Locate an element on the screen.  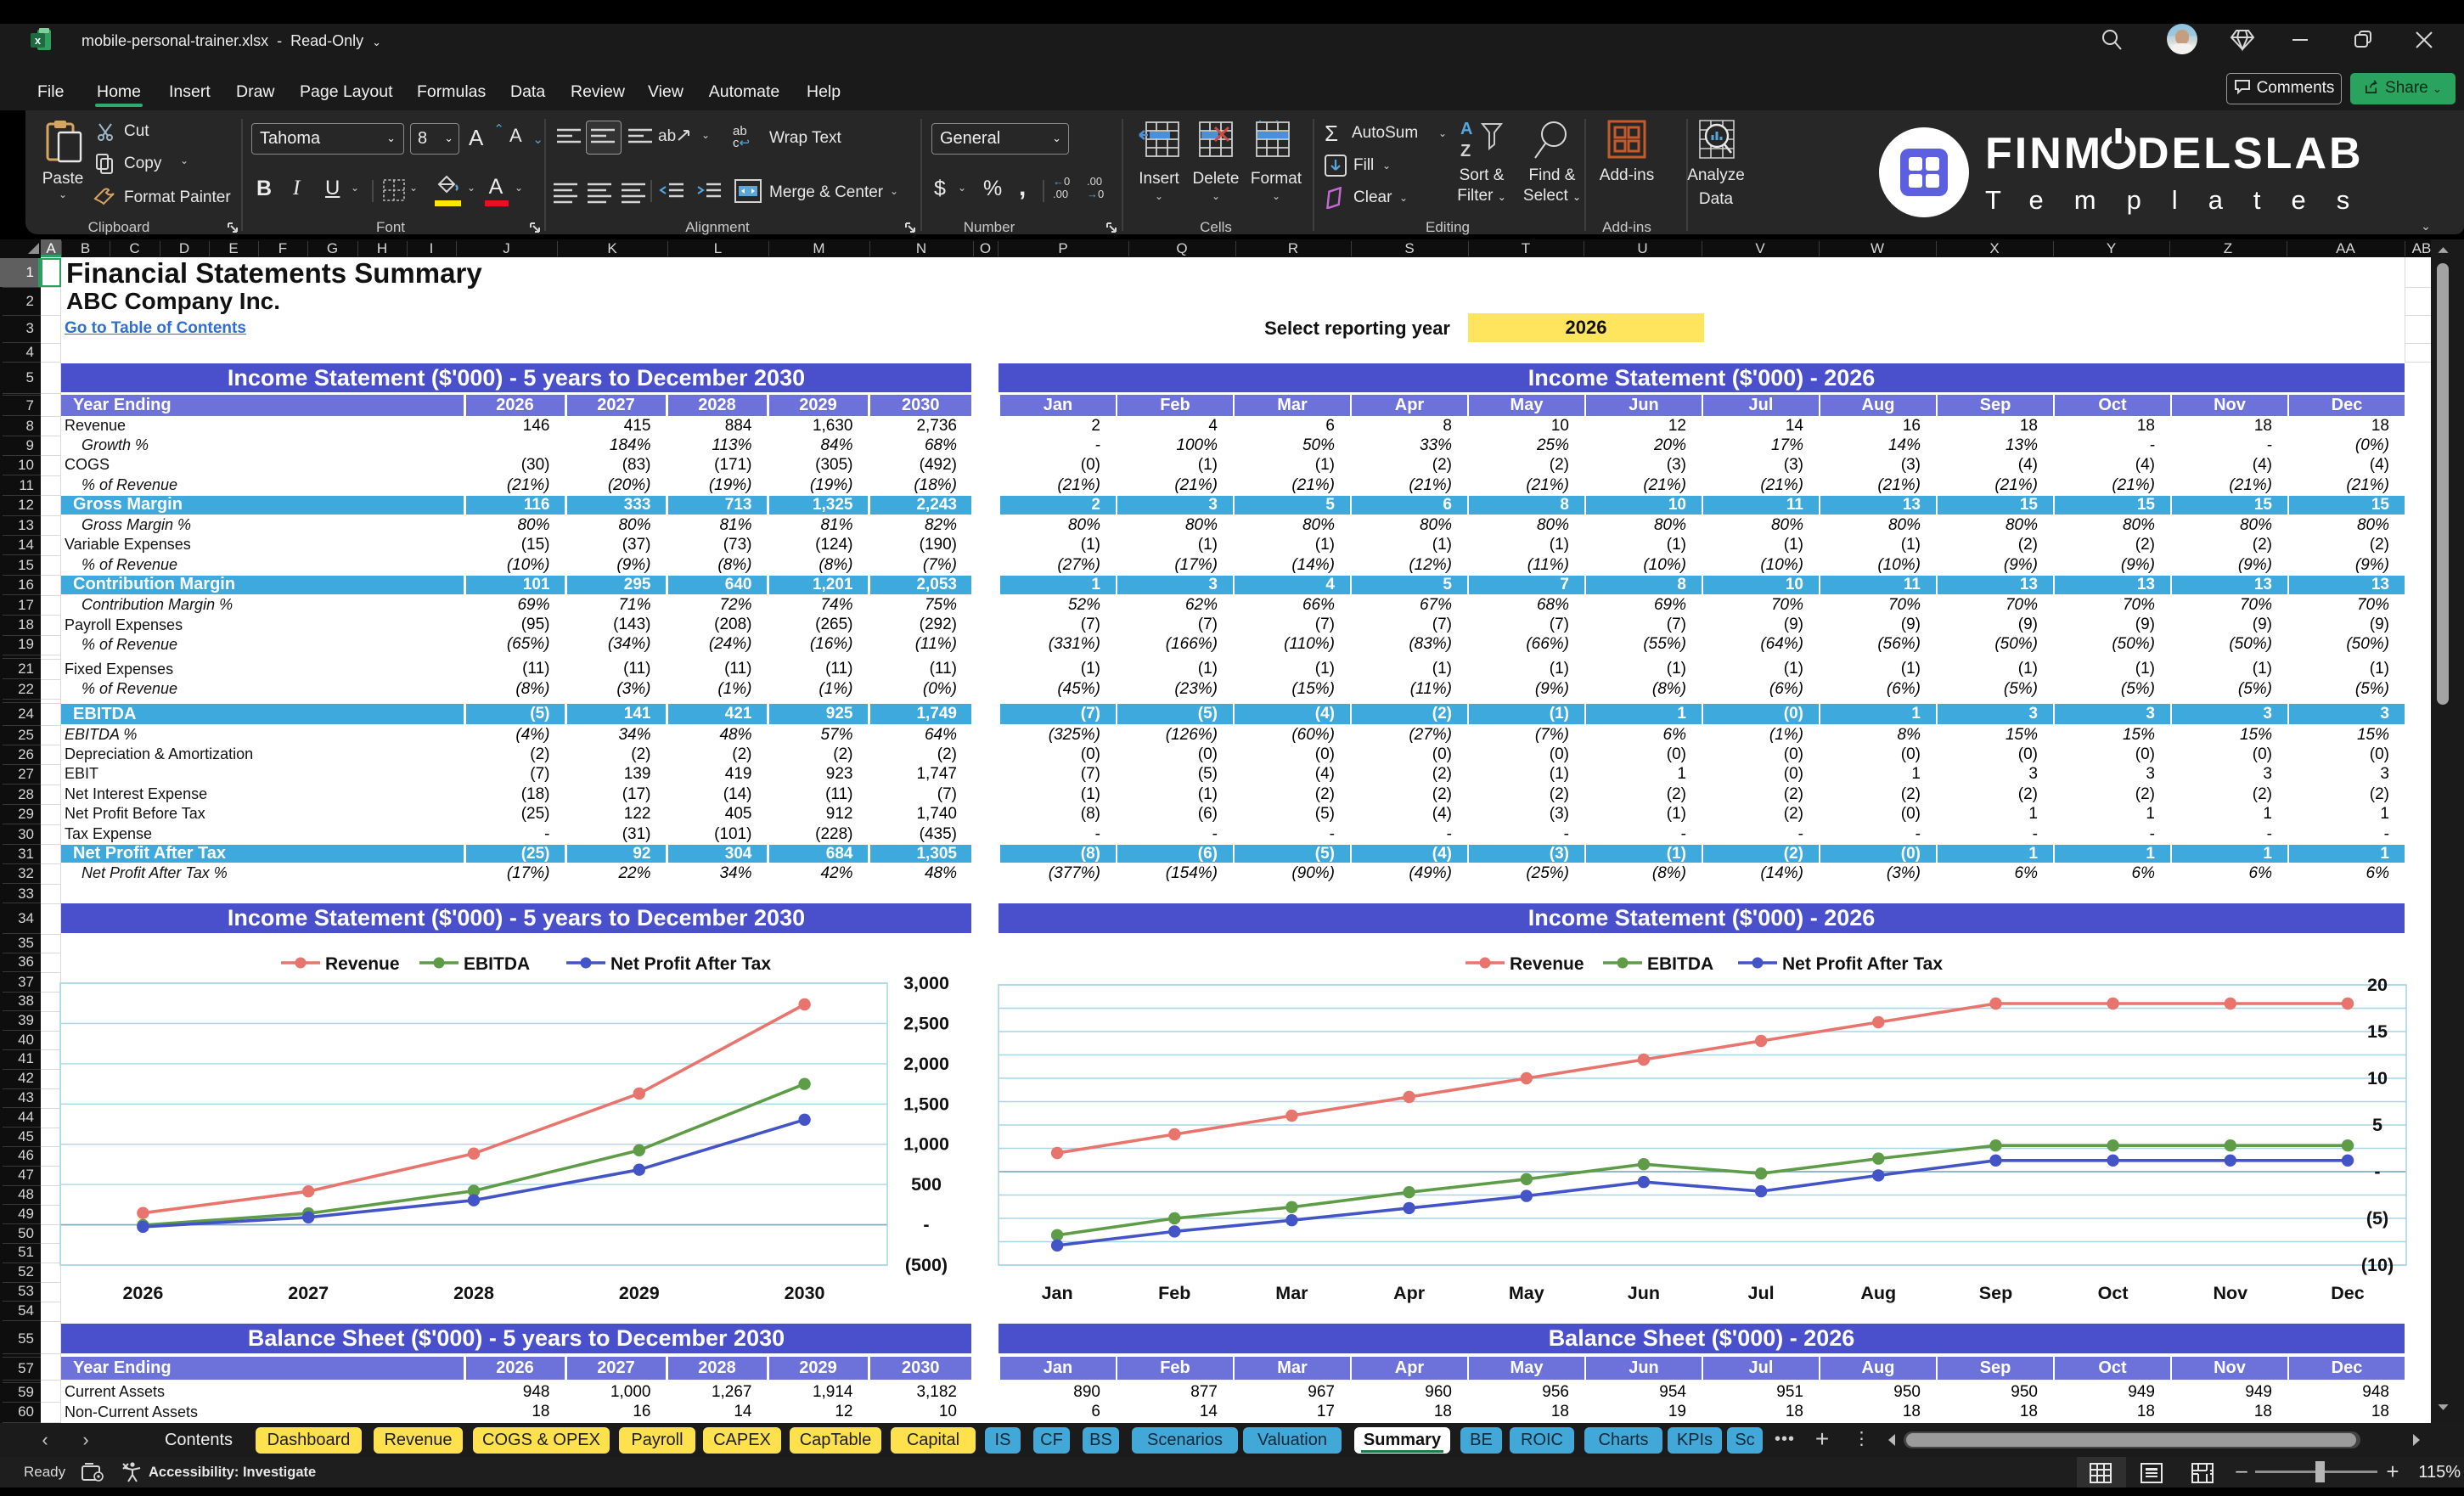
svg-text: Z is located at coordinates (1465, 151).